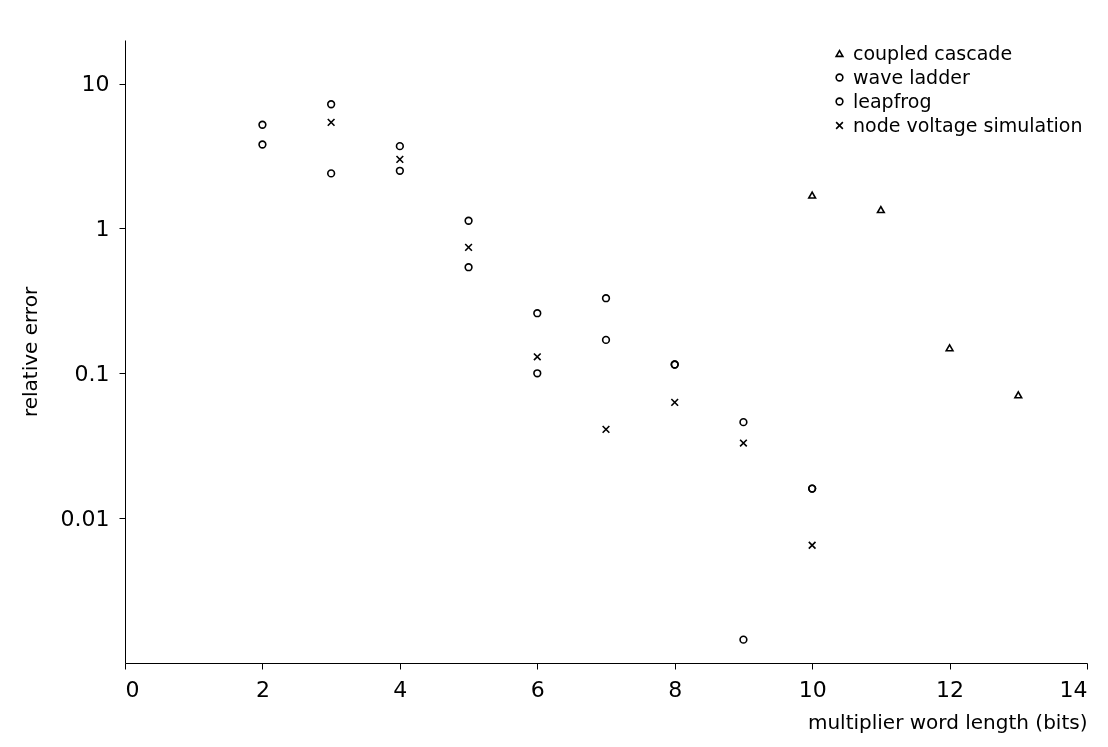 Image resolution: width=1108 pixels, height=747 pixels. I want to click on legend-label: coupled cascade, so click(933, 52).